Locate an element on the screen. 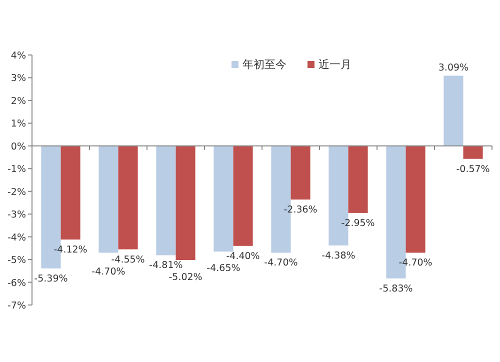 This screenshot has height=362, width=500. y-tick-label: -1% is located at coordinates (17, 170).